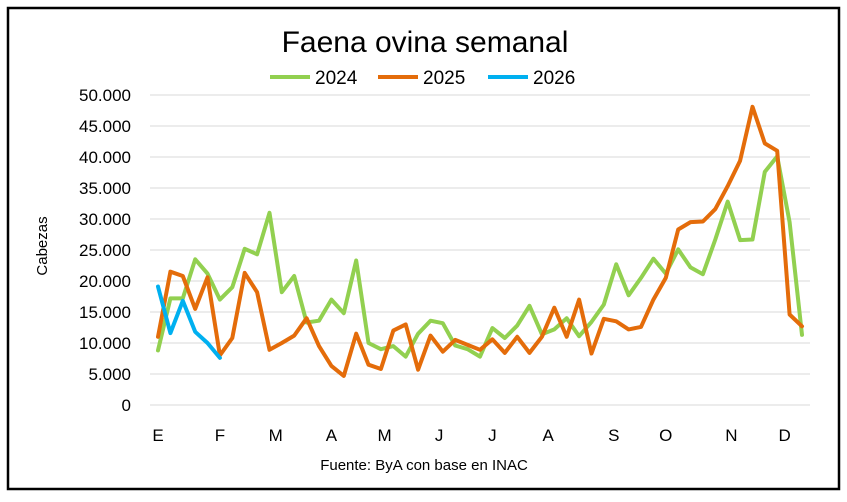 The width and height of the screenshot is (847, 502). What do you see at coordinates (444, 78) in the screenshot?
I see `legend-label: 2025` at bounding box center [444, 78].